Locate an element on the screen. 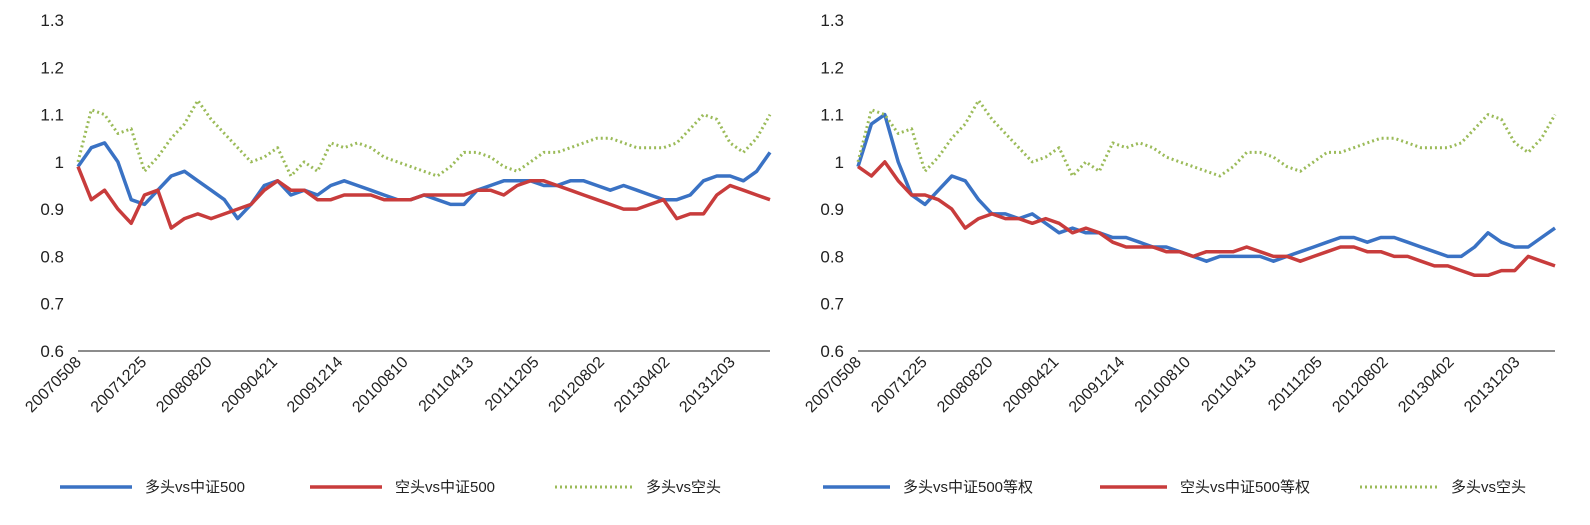 This screenshot has width=1590, height=525. legend-label-1: 多头vs中证500 is located at coordinates (195, 487).